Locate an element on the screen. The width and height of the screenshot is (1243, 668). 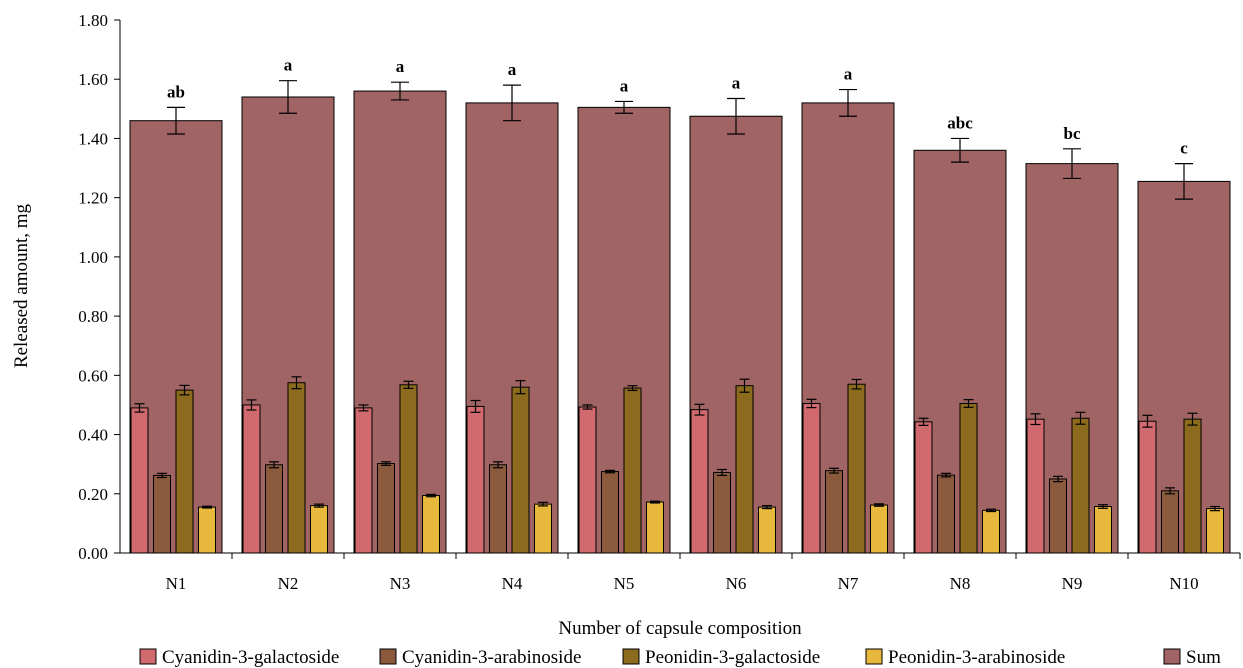
bar-peonidin-3-arabinoside-n6 is located at coordinates (767, 530).